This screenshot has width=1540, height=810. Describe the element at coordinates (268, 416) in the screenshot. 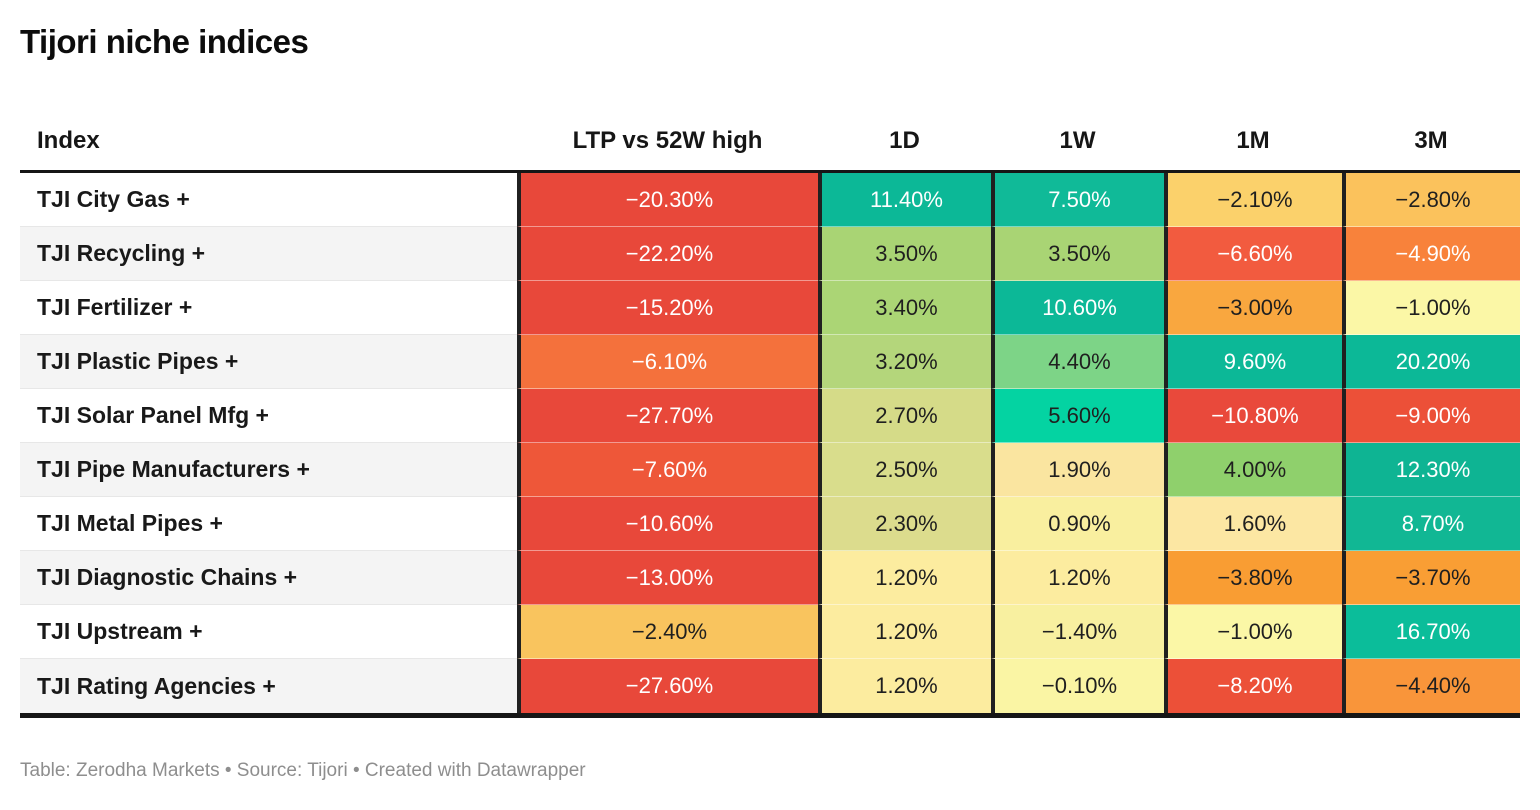

I see `row-label-expandable: TJI Solar Panel Mfg +` at that location.